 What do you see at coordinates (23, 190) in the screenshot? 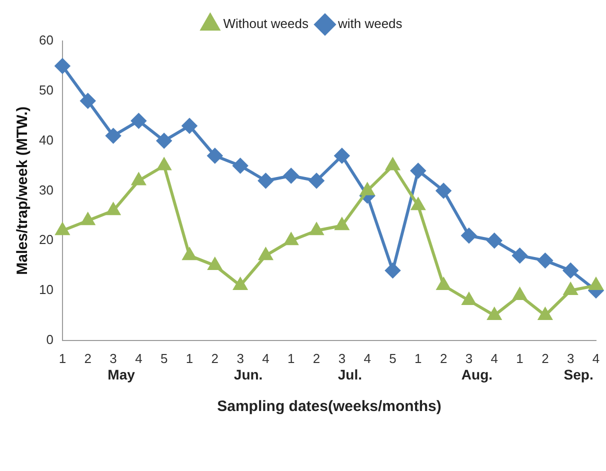
I see `y-axis-title: Males/trap/week (MTW.)` at bounding box center [23, 190].